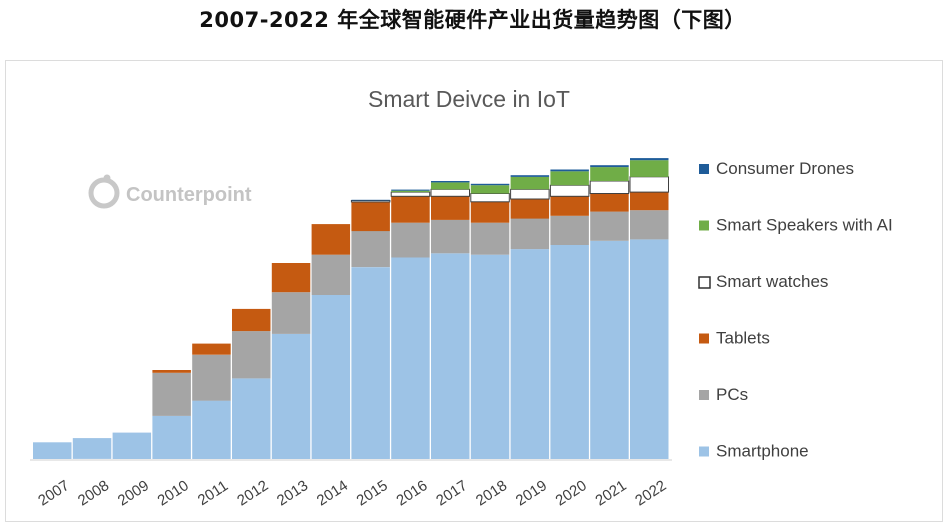  Describe the element at coordinates (450, 356) in the screenshot. I see `bar-smartphone-2017` at that location.